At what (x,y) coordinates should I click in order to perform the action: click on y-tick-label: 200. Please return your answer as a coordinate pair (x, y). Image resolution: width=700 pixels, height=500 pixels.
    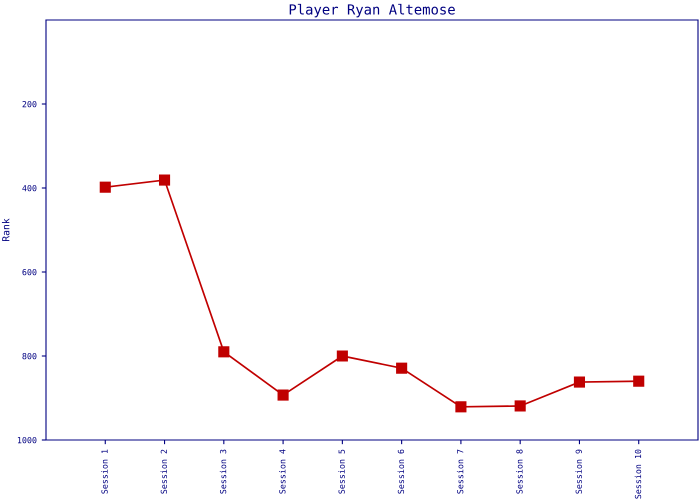
    Looking at the image, I should click on (29, 104).